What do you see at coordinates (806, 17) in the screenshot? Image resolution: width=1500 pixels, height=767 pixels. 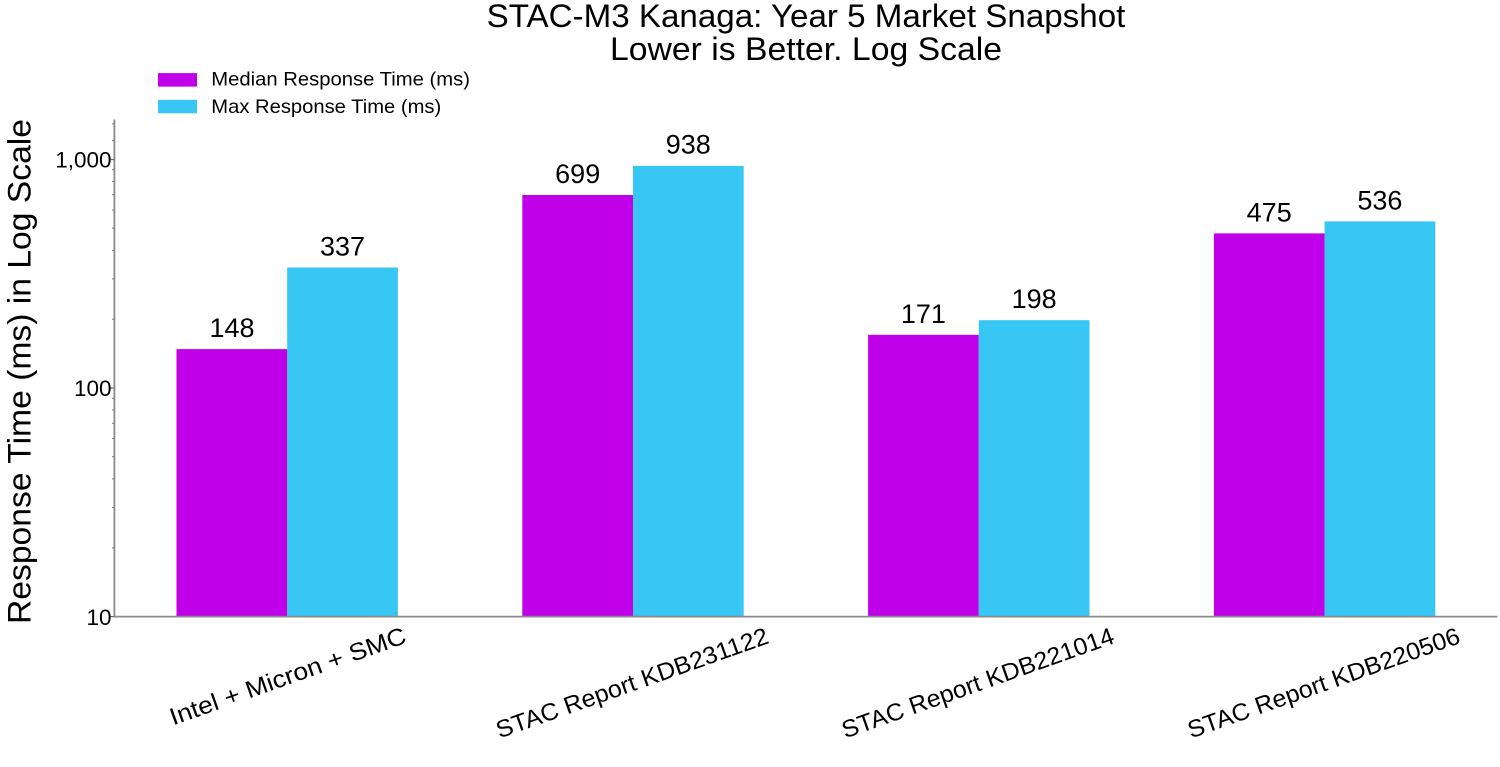 I see `svg-text:STAC-M3 Kanaga: Year 5 Market: STAC-M3 Kanaga: Year 5 Market Snapshot` at bounding box center [806, 17].